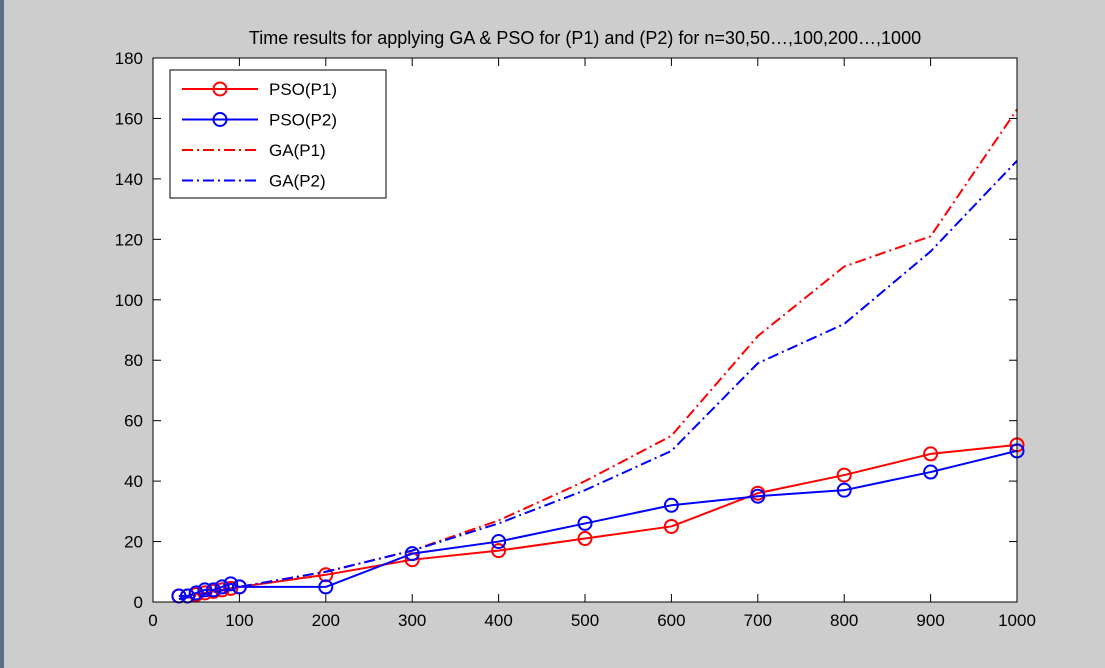  What do you see at coordinates (239, 620) in the screenshot?
I see `x-tick-label: 100` at bounding box center [239, 620].